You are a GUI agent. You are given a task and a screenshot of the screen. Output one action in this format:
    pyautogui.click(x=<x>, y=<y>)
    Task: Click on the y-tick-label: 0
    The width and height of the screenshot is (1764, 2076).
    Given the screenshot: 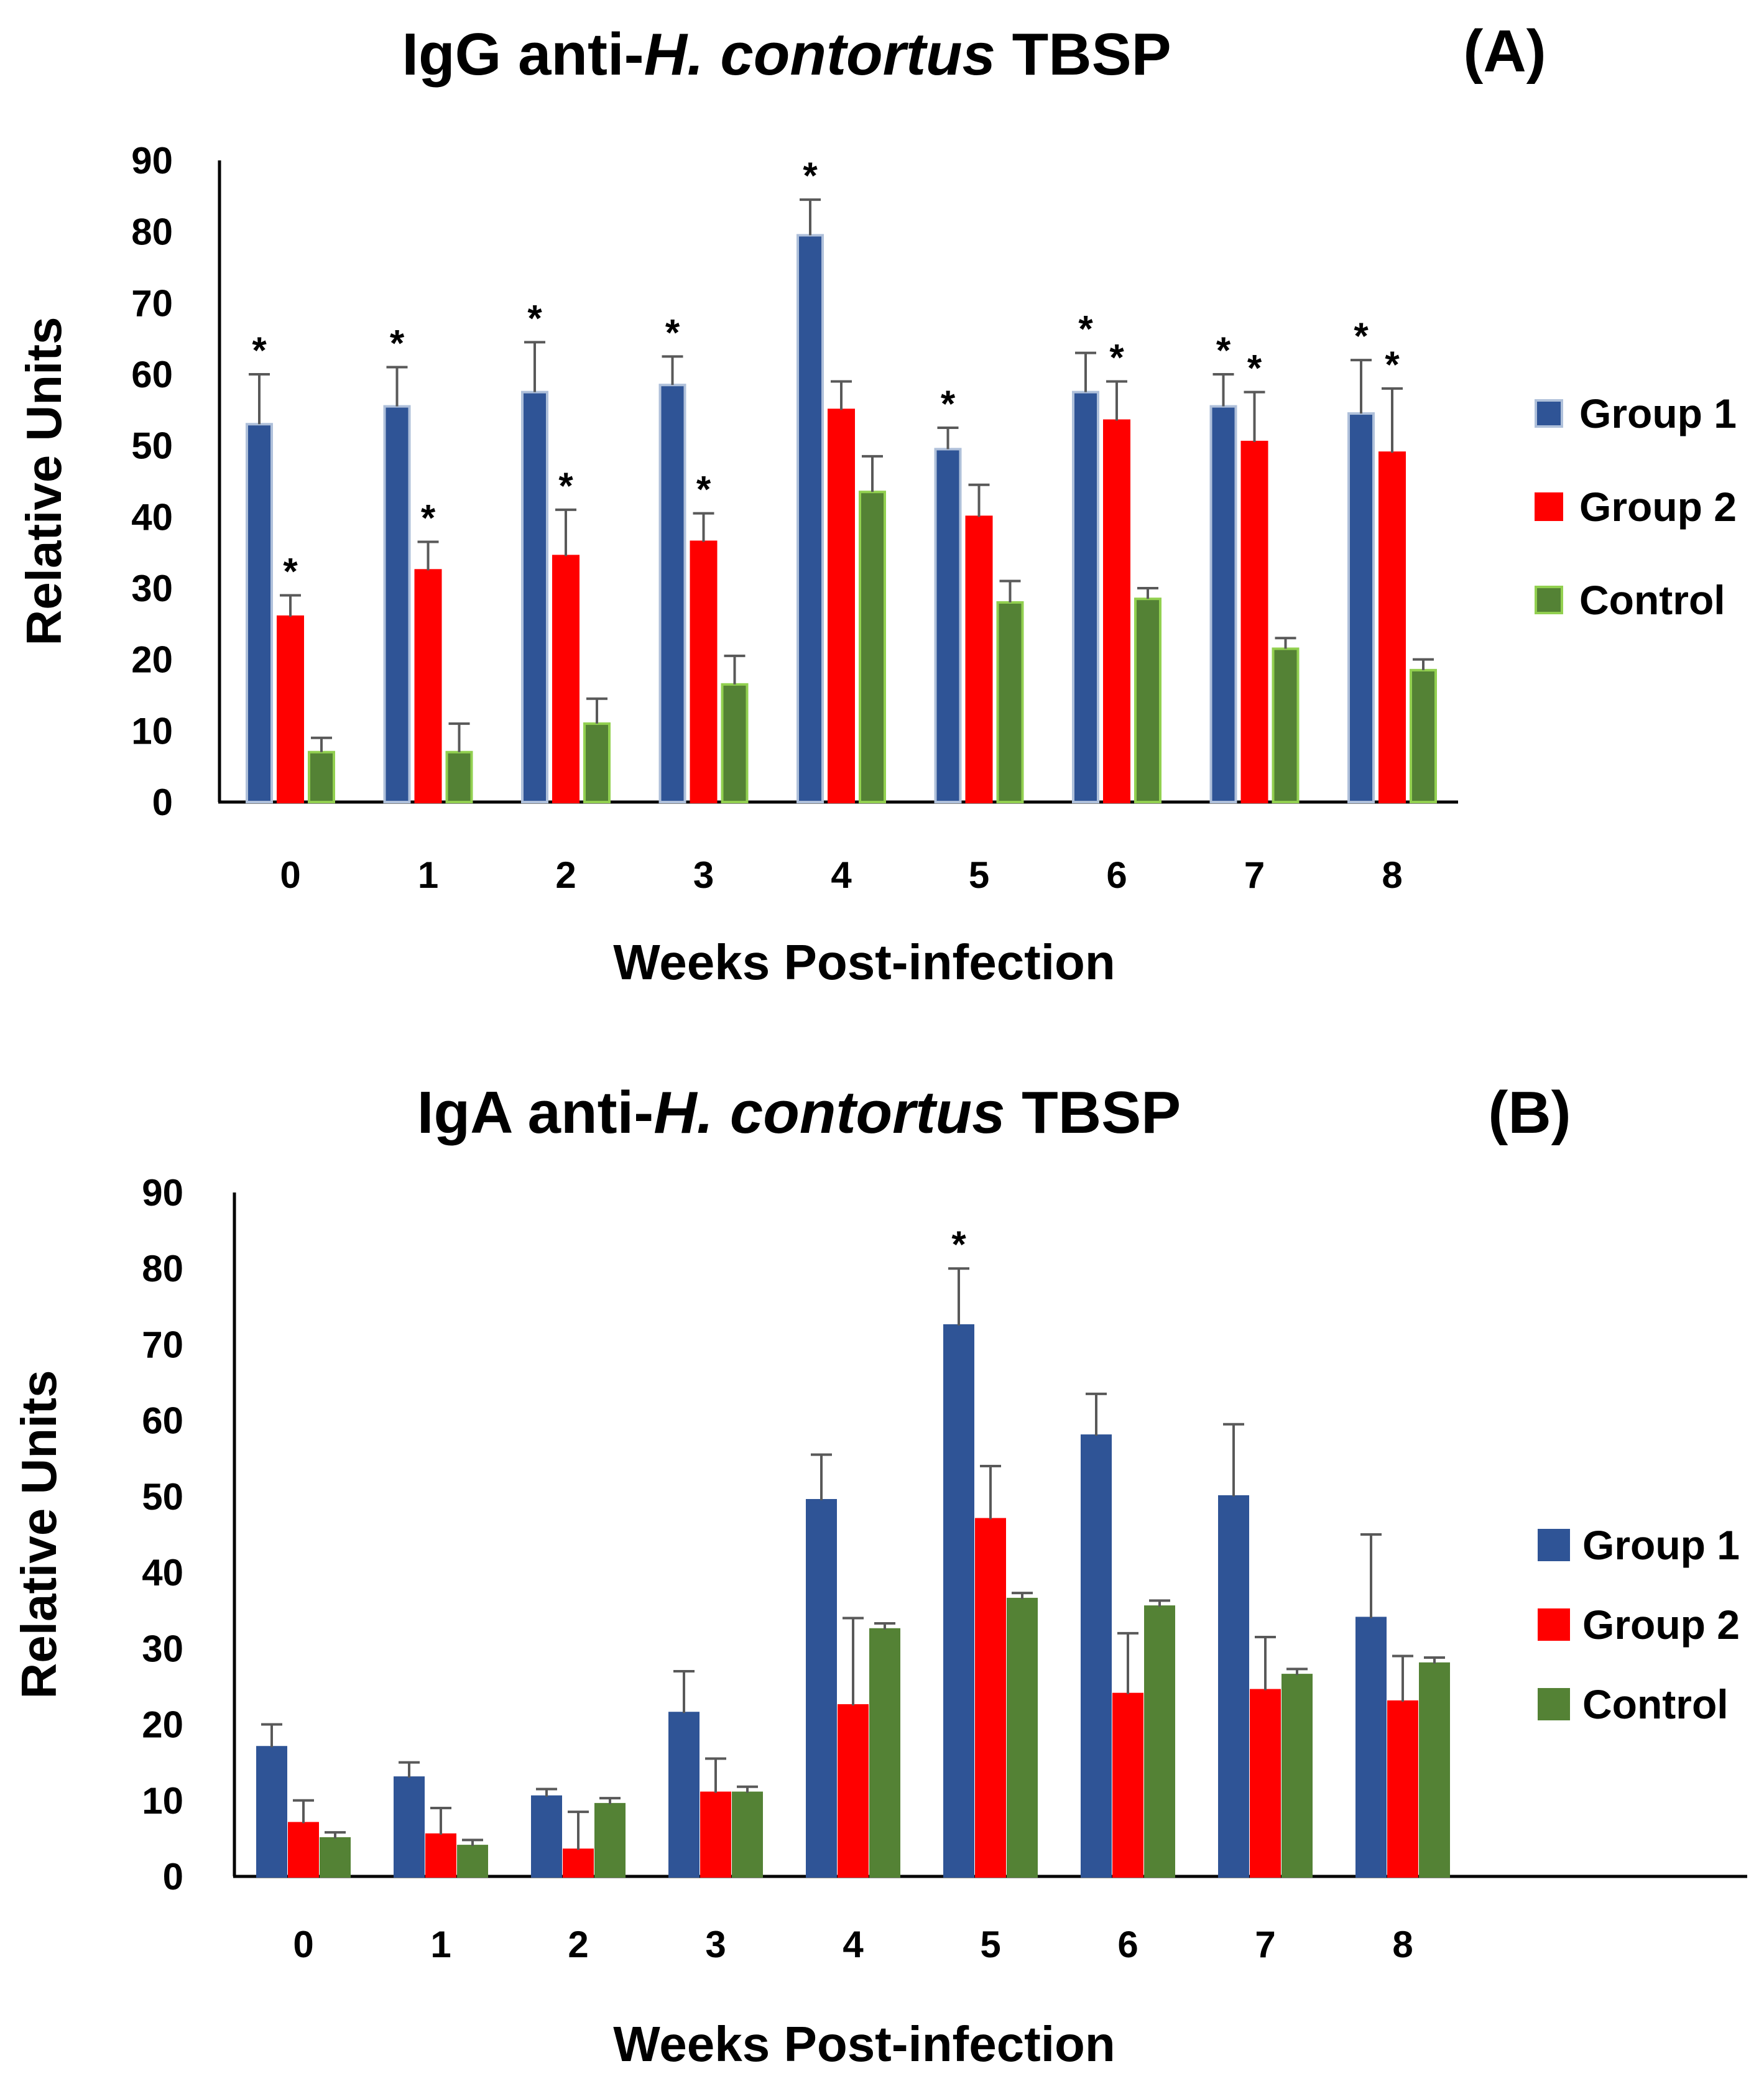 What is the action you would take?
    pyautogui.click(x=162, y=802)
    